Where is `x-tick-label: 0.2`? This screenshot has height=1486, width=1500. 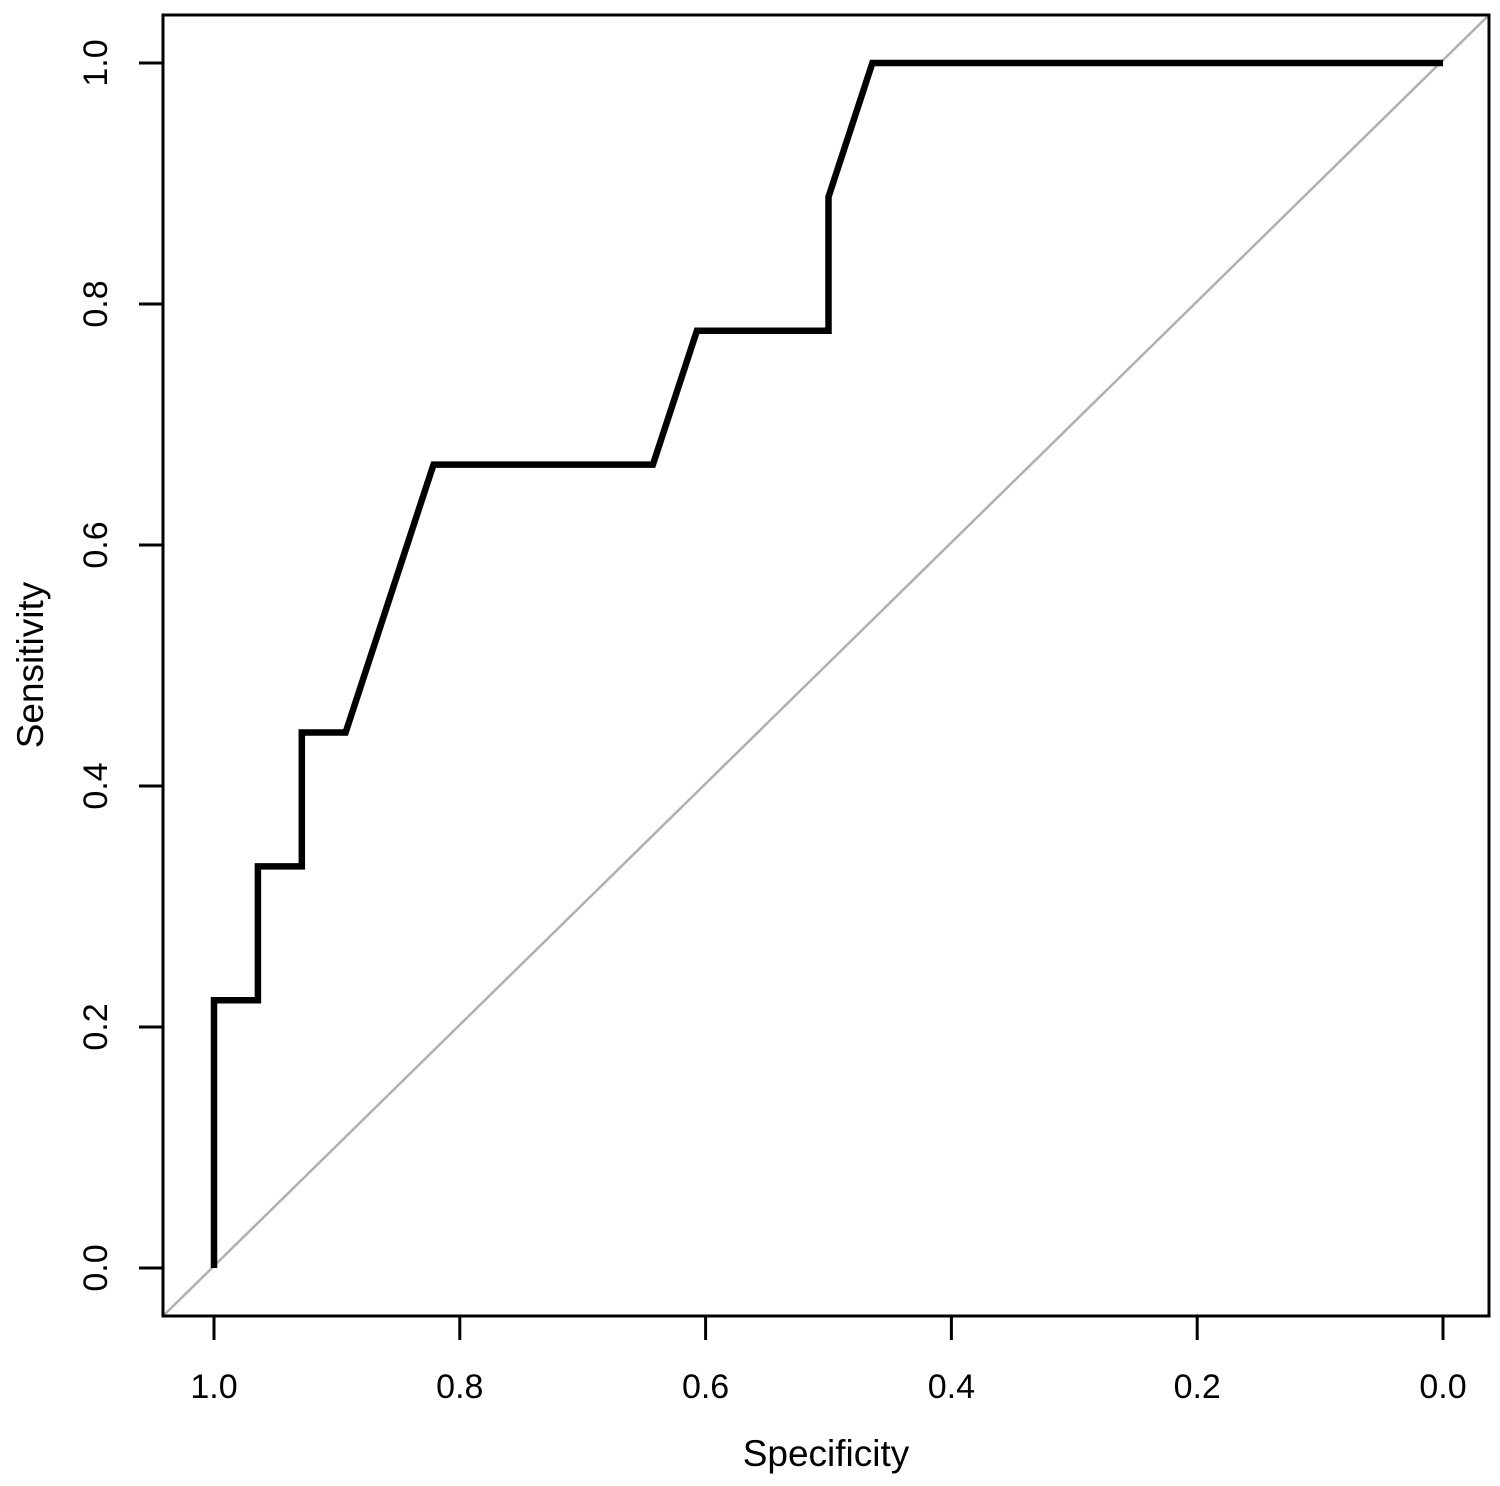 x-tick-label: 0.2 is located at coordinates (1197, 1387).